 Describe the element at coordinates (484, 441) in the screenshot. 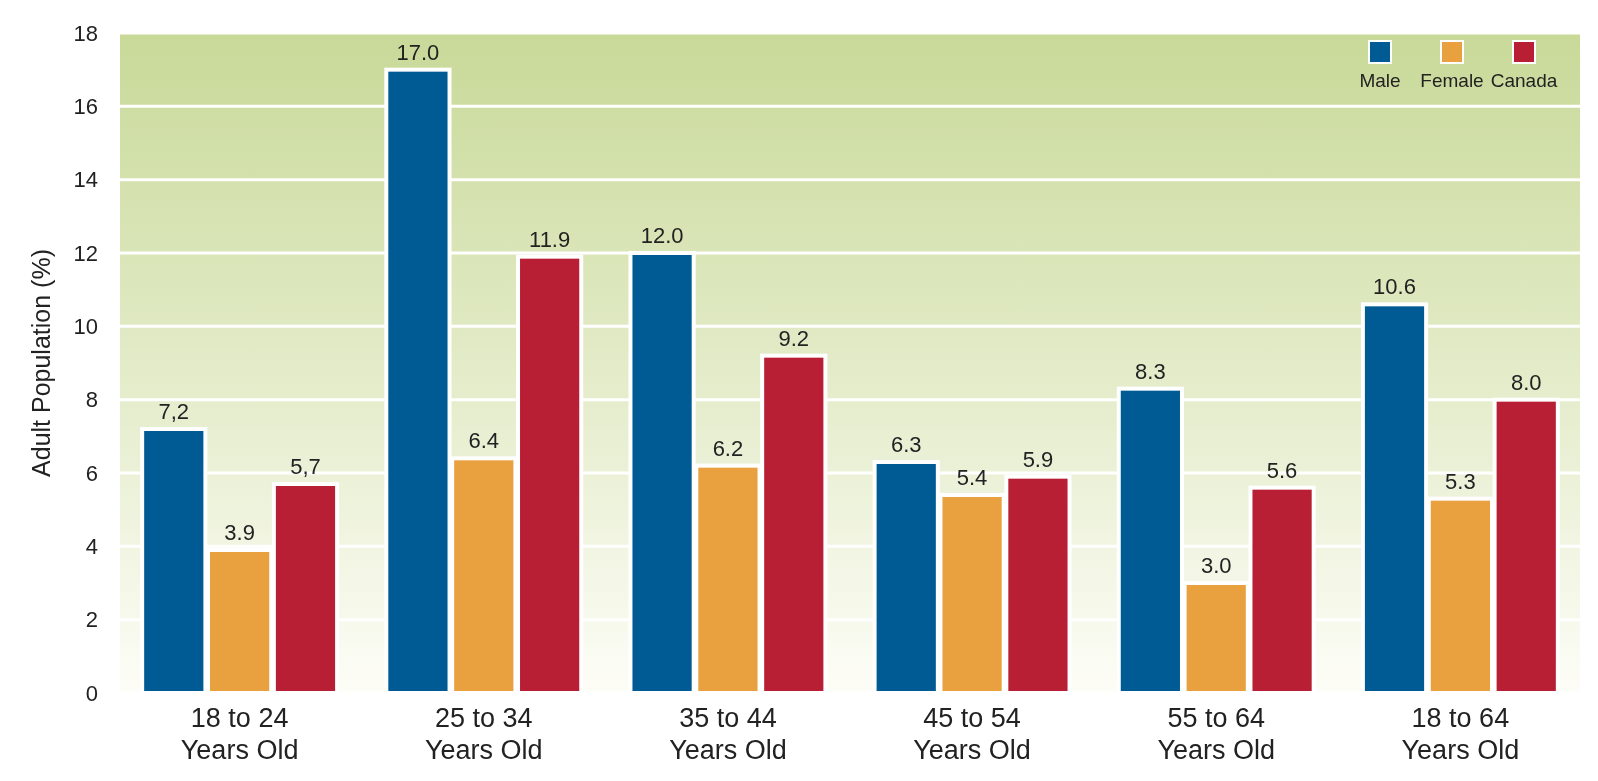

I see `data-label: 6.4` at that location.